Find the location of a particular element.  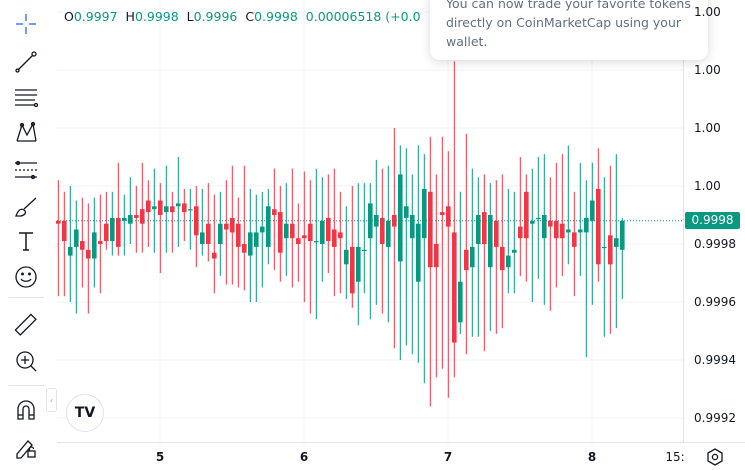

time-tick-label: 15: is located at coordinates (675, 457).